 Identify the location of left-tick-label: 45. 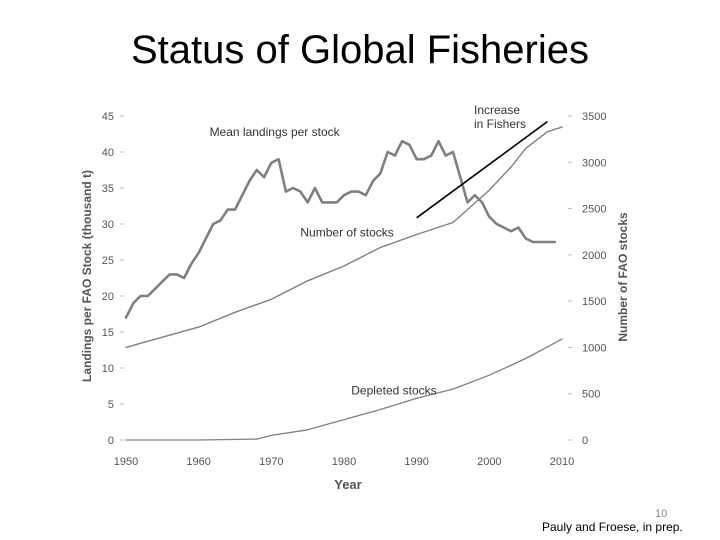
(108, 117).